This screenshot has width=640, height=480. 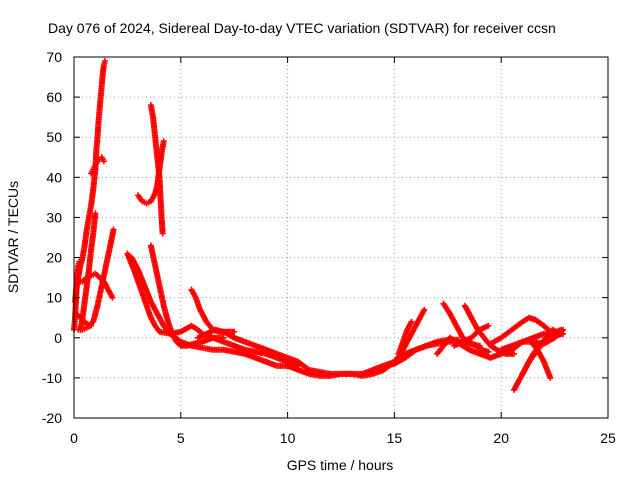 What do you see at coordinates (54, 217) in the screenshot?
I see `y-tick-label: 30` at bounding box center [54, 217].